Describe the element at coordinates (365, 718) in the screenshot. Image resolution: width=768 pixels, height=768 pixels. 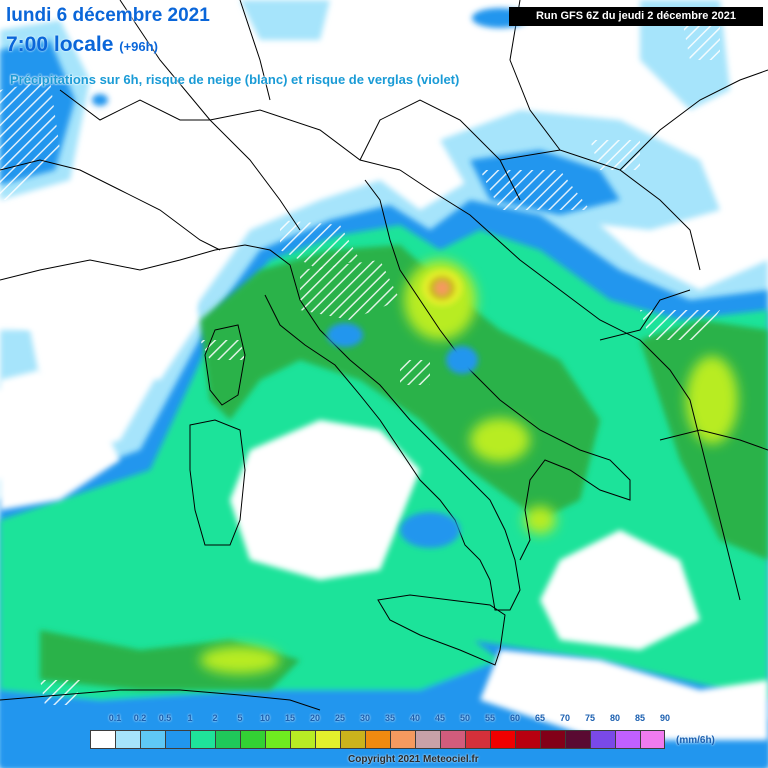
I see `legend-tick-label: 30` at that location.